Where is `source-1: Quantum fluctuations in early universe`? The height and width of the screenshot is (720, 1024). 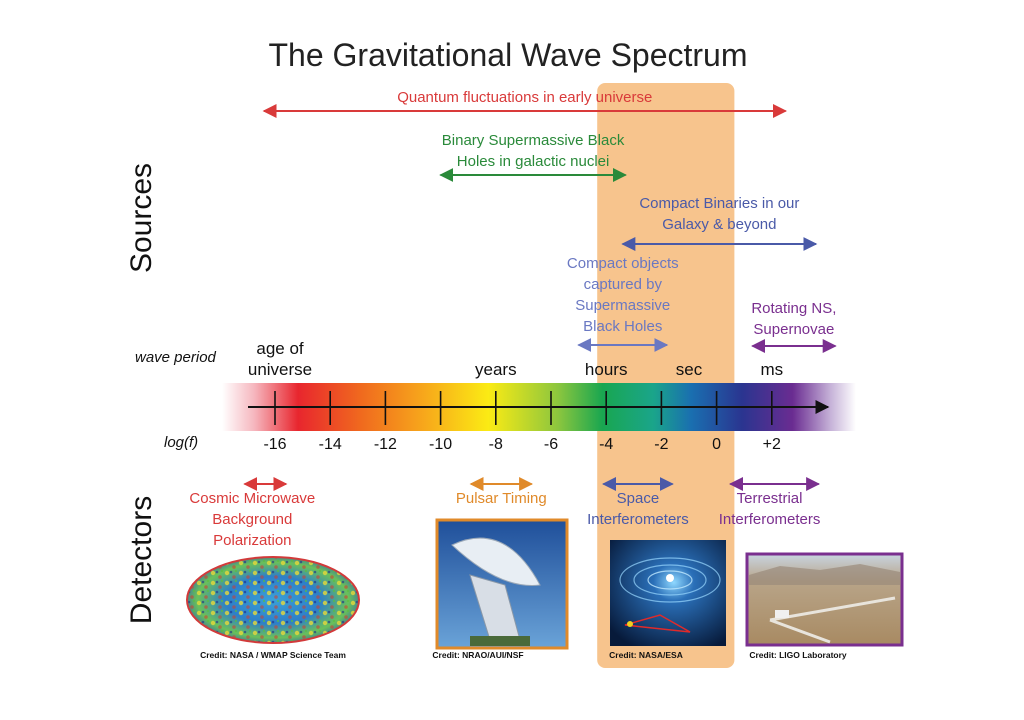 source-1: Quantum fluctuations in early universe is located at coordinates (524, 103).